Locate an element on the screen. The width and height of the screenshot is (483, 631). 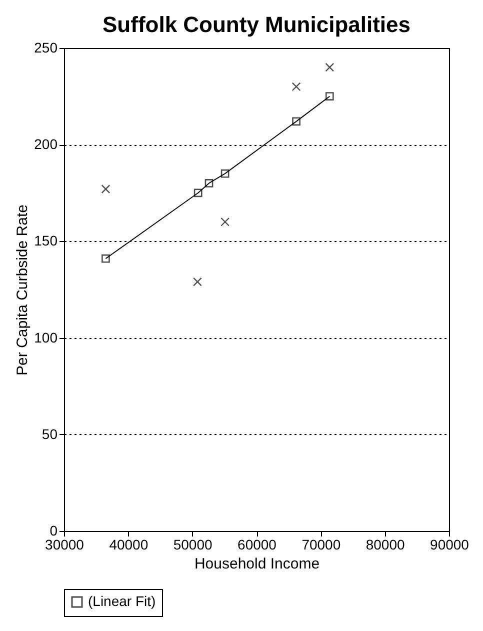
y-tick-label: 200 is located at coordinates (46, 144).